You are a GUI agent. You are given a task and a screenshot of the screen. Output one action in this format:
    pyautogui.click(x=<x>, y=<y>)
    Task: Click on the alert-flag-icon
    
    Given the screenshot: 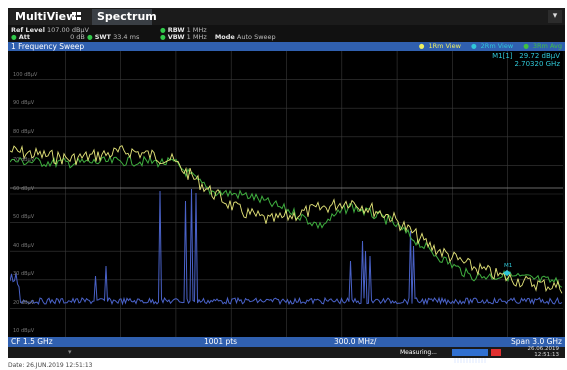 What is the action you would take?
    pyautogui.click(x=496, y=352)
    